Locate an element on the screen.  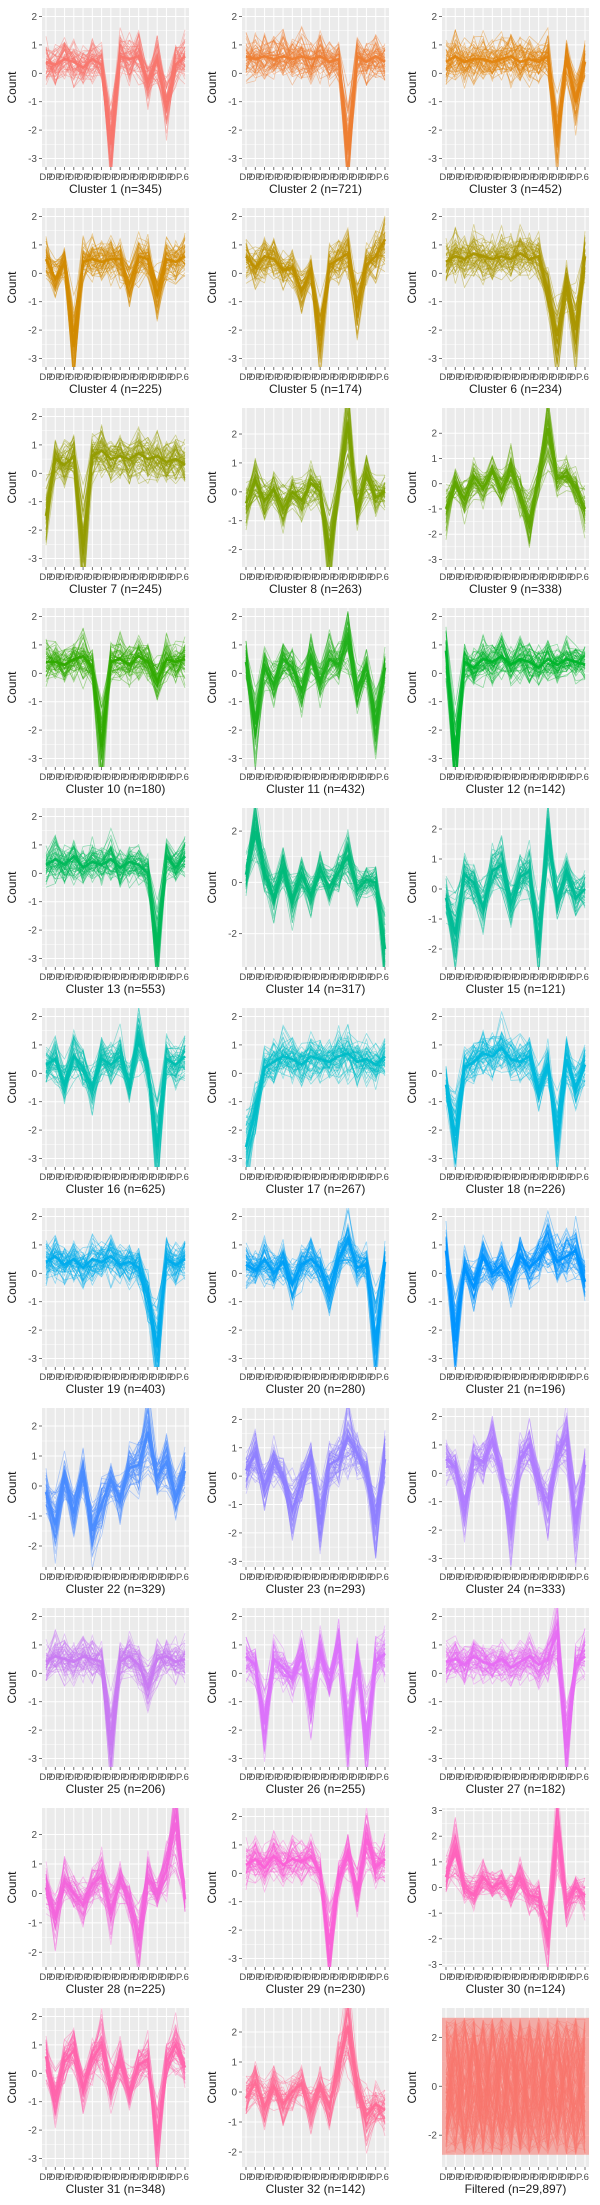
y-tick-label: 1 is located at coordinates (34, 1457).